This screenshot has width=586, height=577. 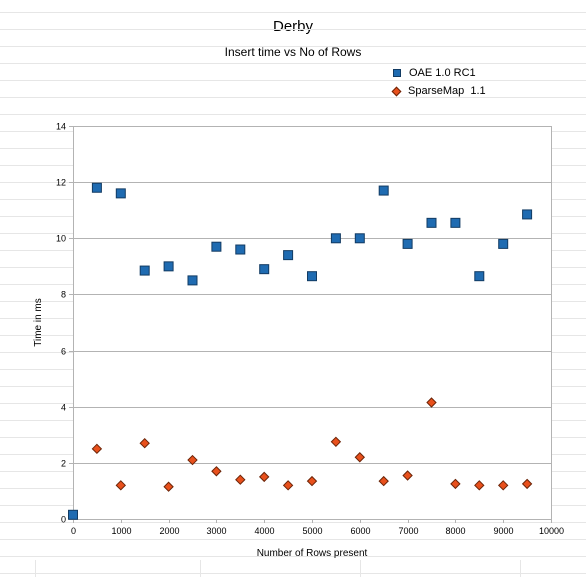 I want to click on y-tick-label: 8, so click(x=63, y=295).